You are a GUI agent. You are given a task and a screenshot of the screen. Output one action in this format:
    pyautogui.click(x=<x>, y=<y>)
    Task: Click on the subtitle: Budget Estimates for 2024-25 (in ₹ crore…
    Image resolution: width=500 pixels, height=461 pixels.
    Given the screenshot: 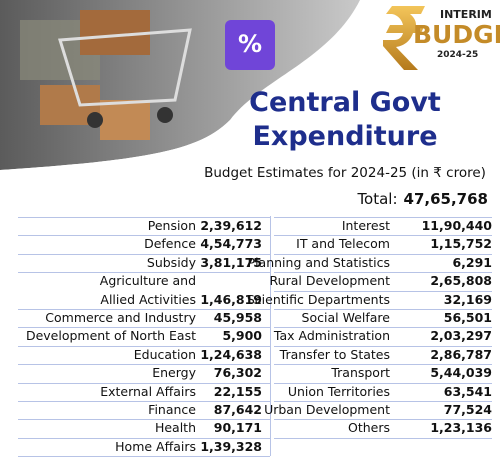 What is the action you would take?
    pyautogui.click(x=345, y=173)
    